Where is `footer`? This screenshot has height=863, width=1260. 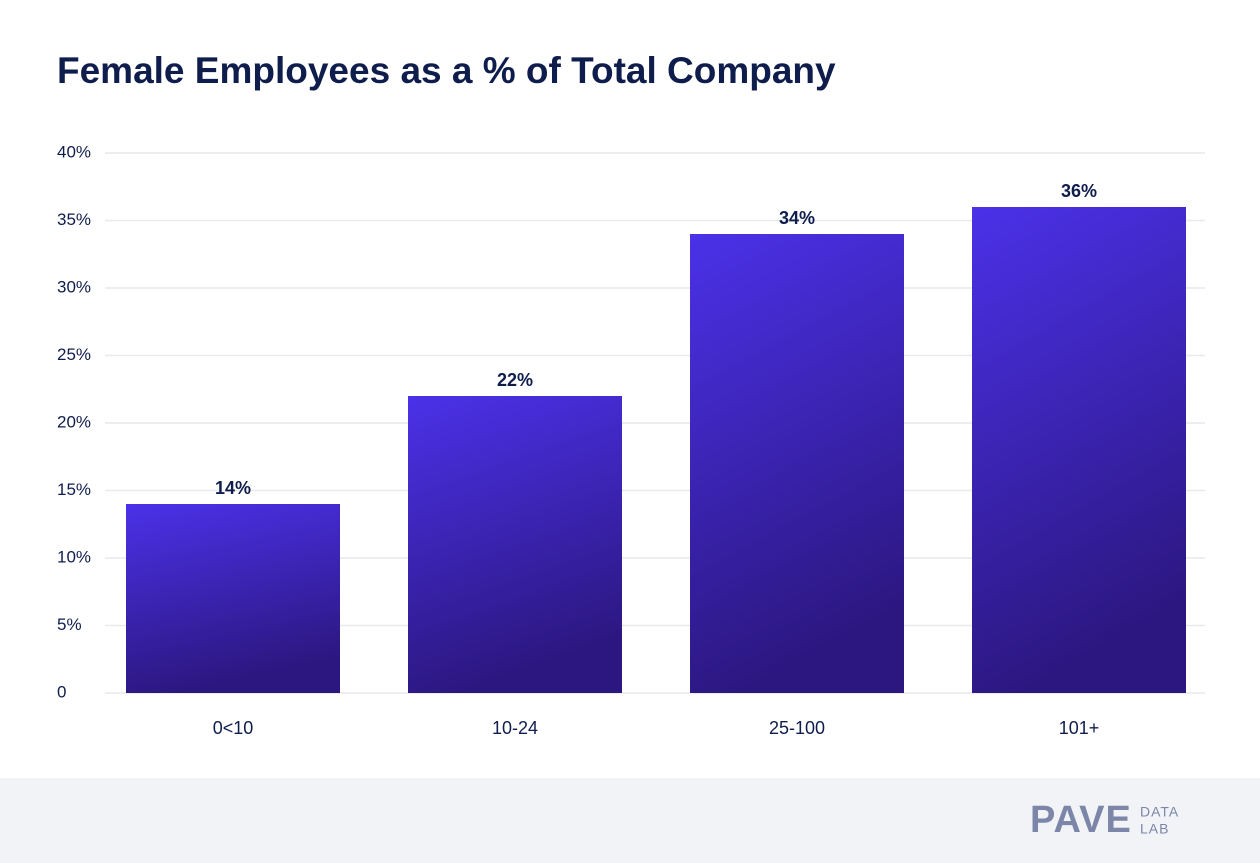 footer is located at coordinates (630, 820).